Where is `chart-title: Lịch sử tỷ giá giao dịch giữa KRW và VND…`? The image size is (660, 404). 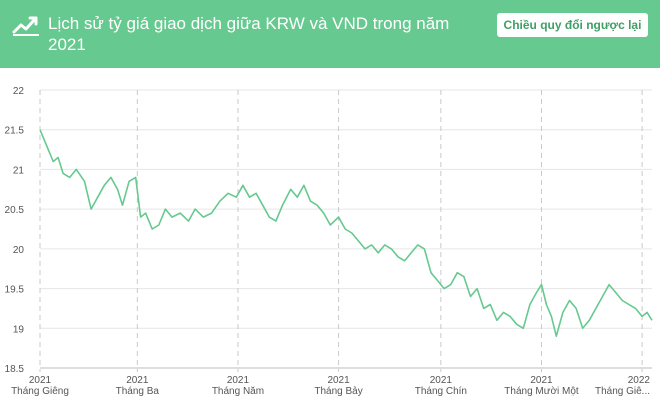
chart-title: Lịch sử tỷ giá giao dịch giữa KRW và VND… is located at coordinates (249, 34).